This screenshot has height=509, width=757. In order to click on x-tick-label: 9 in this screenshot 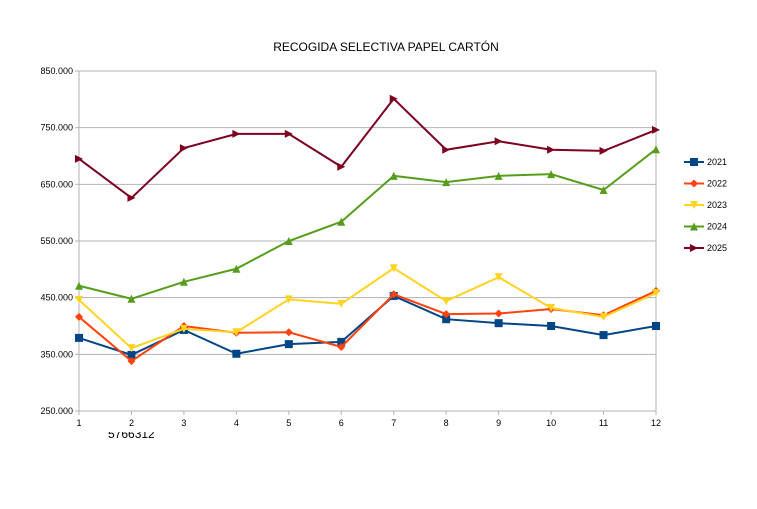, I will do `click(498, 423)`.